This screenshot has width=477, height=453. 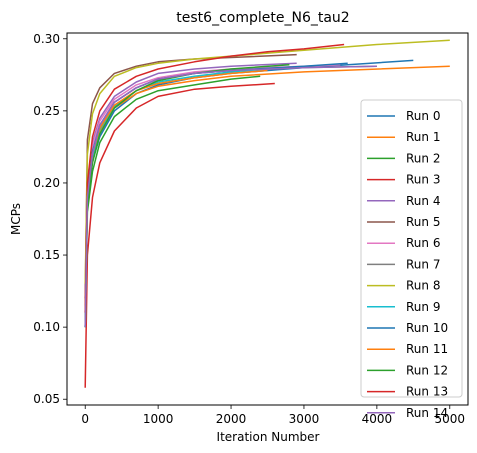 I want to click on x-tick-label: 0, so click(x=85, y=419).